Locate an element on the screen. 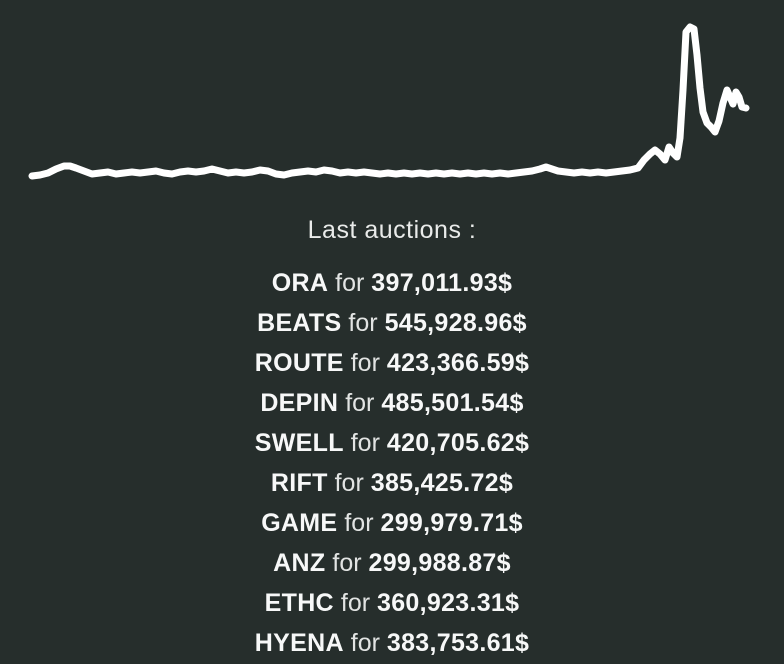  auction-price: 423,366.59$ is located at coordinates (458, 363).